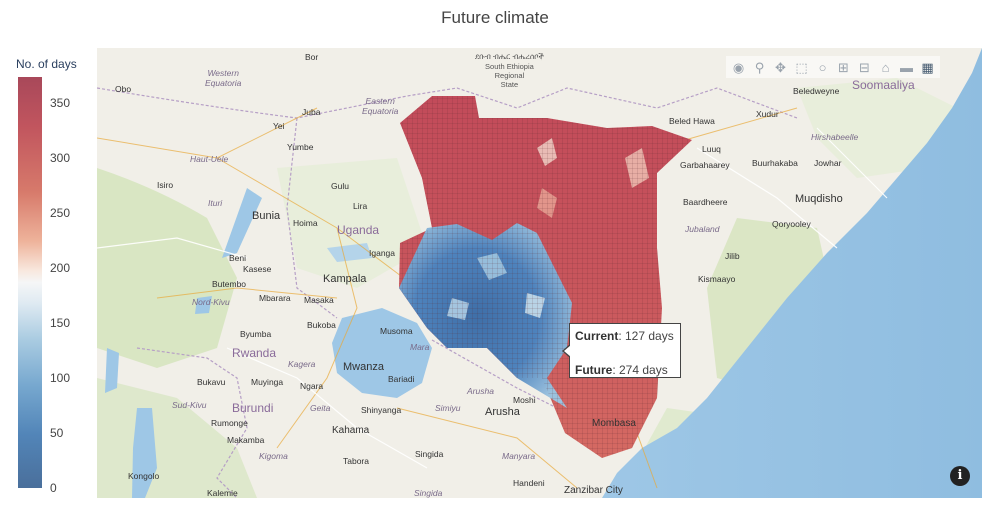 This screenshot has height=511, width=990. What do you see at coordinates (312, 57) in the screenshot?
I see `map-label: Bor` at bounding box center [312, 57].